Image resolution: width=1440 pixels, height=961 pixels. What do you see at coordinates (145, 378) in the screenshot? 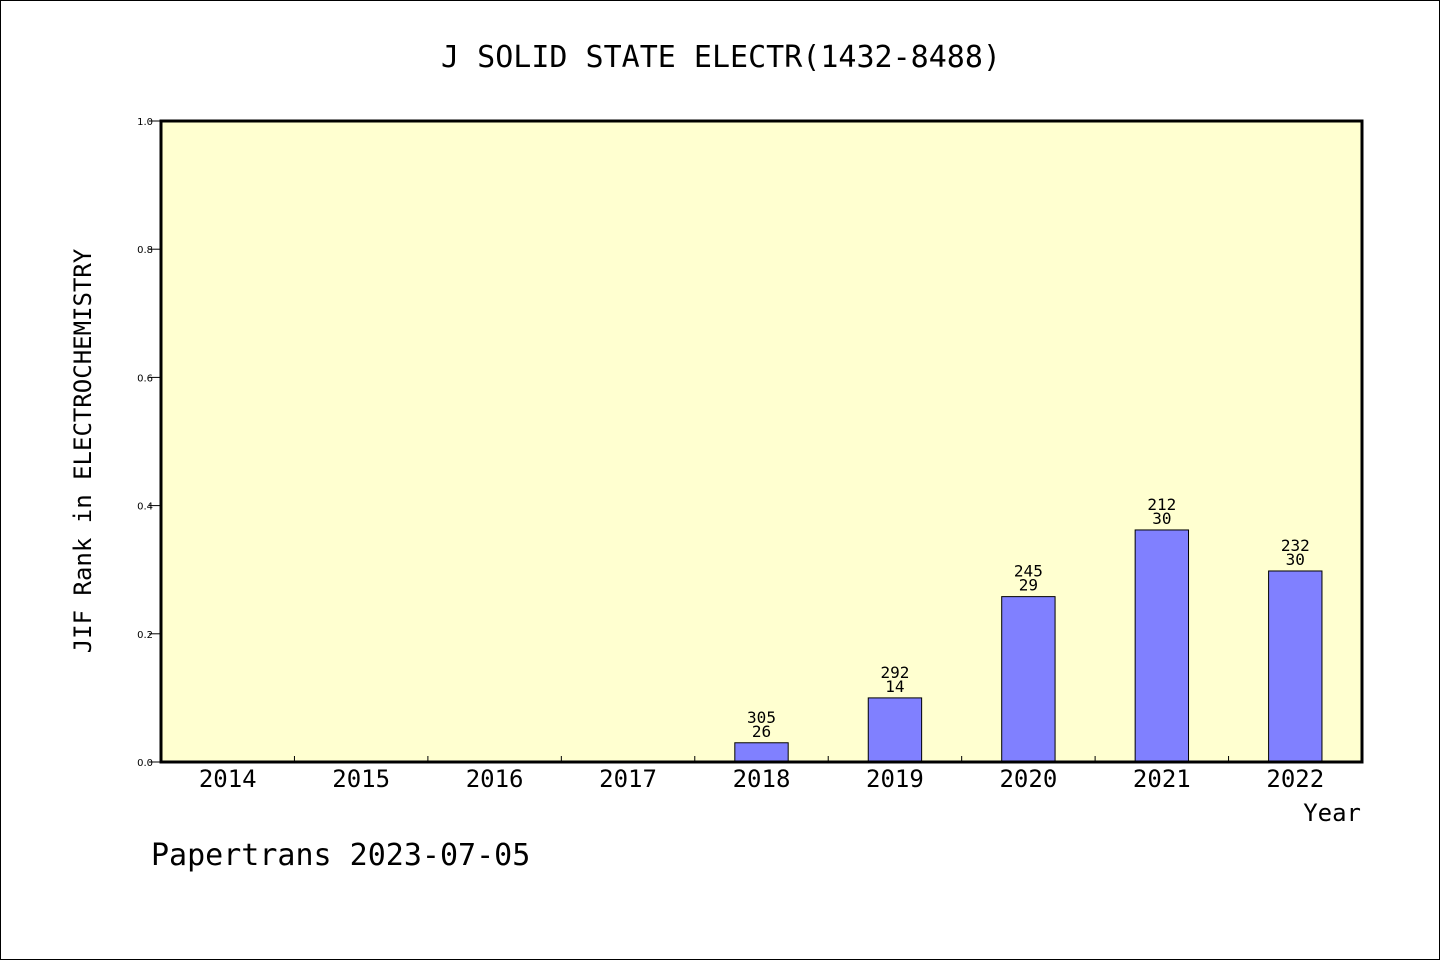
I see `y-tick-label: 0.6` at bounding box center [145, 378].